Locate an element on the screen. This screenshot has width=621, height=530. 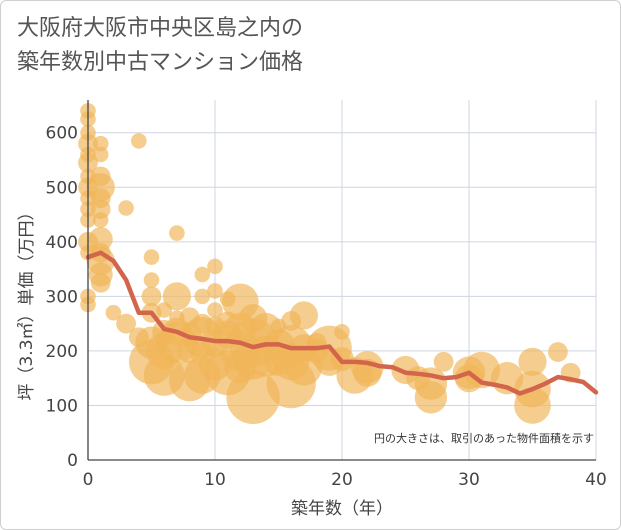
y-tick-label: 300 is located at coordinates (62, 297).